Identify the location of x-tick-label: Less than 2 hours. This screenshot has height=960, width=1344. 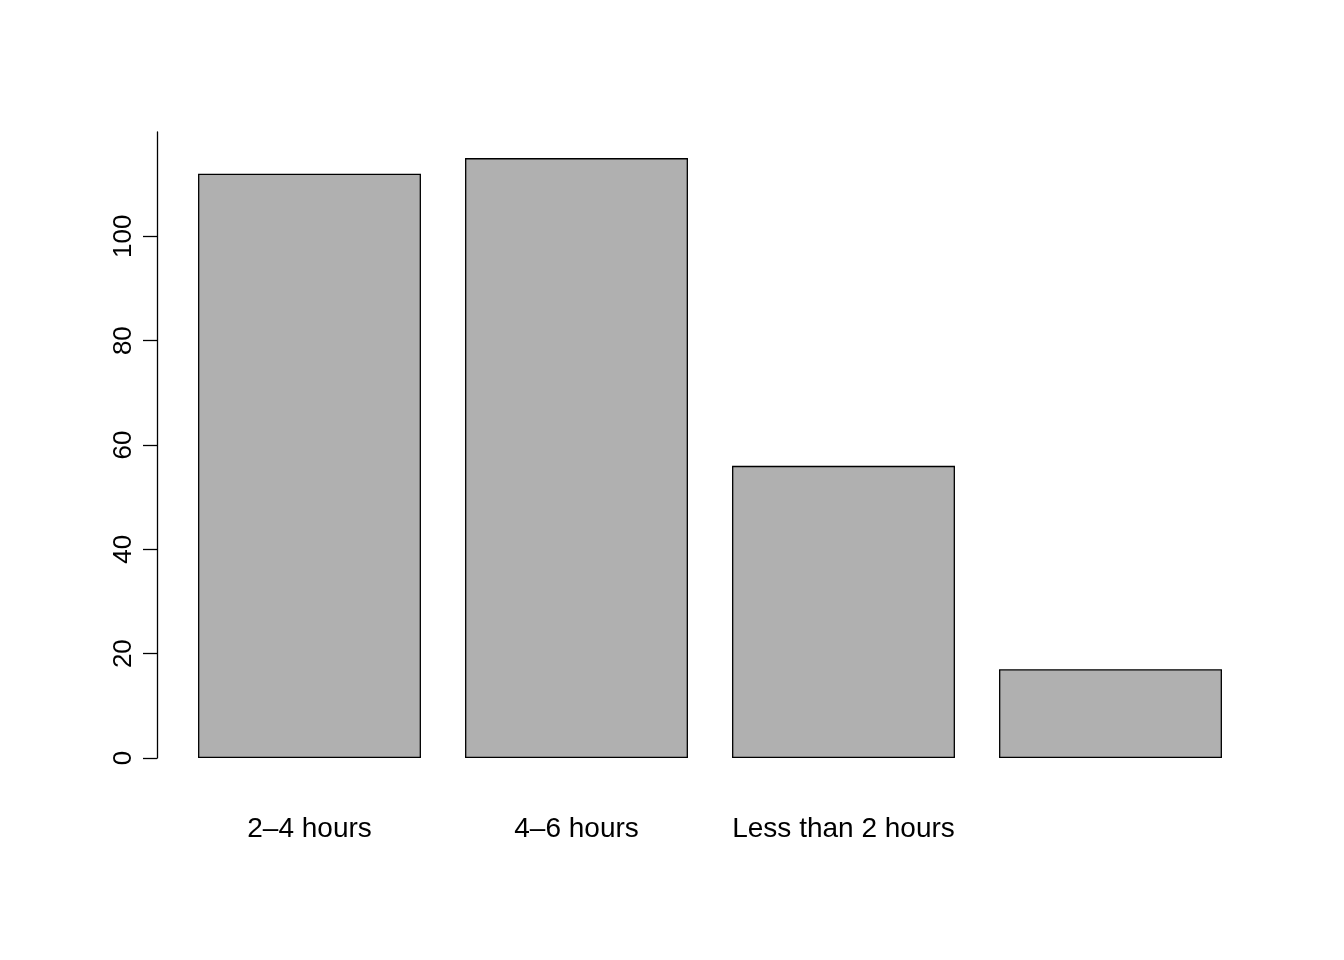
(843, 827).